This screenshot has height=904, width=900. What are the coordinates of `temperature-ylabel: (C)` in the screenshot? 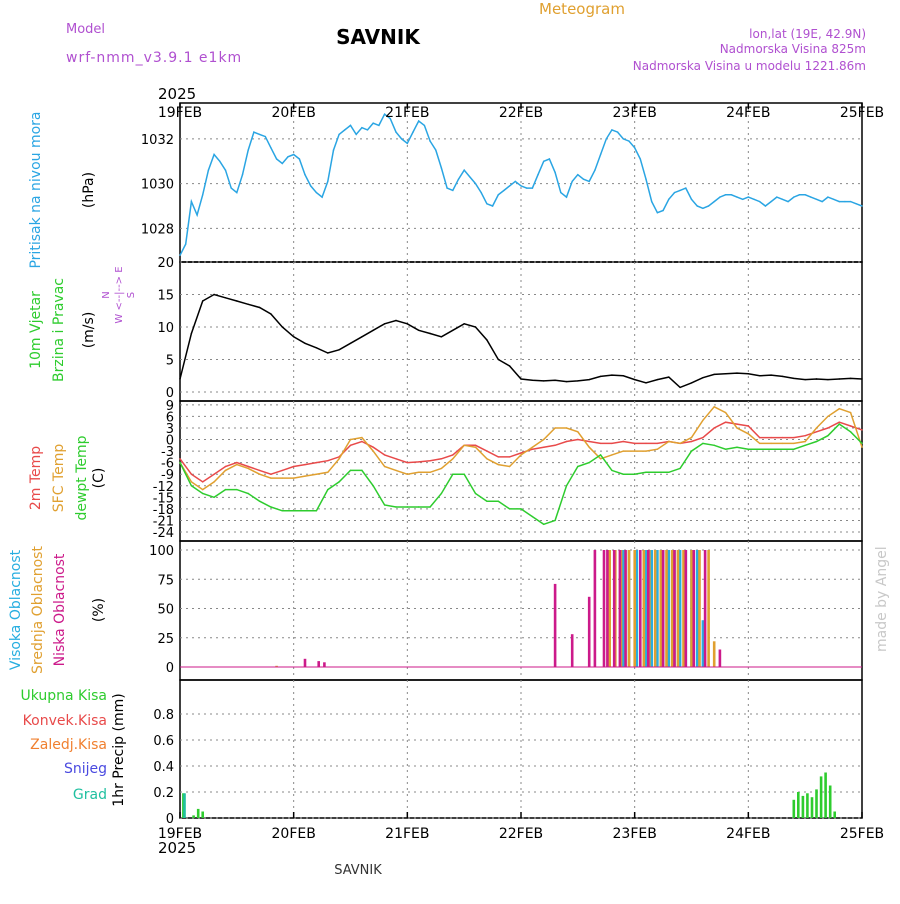 It's located at (99, 478).